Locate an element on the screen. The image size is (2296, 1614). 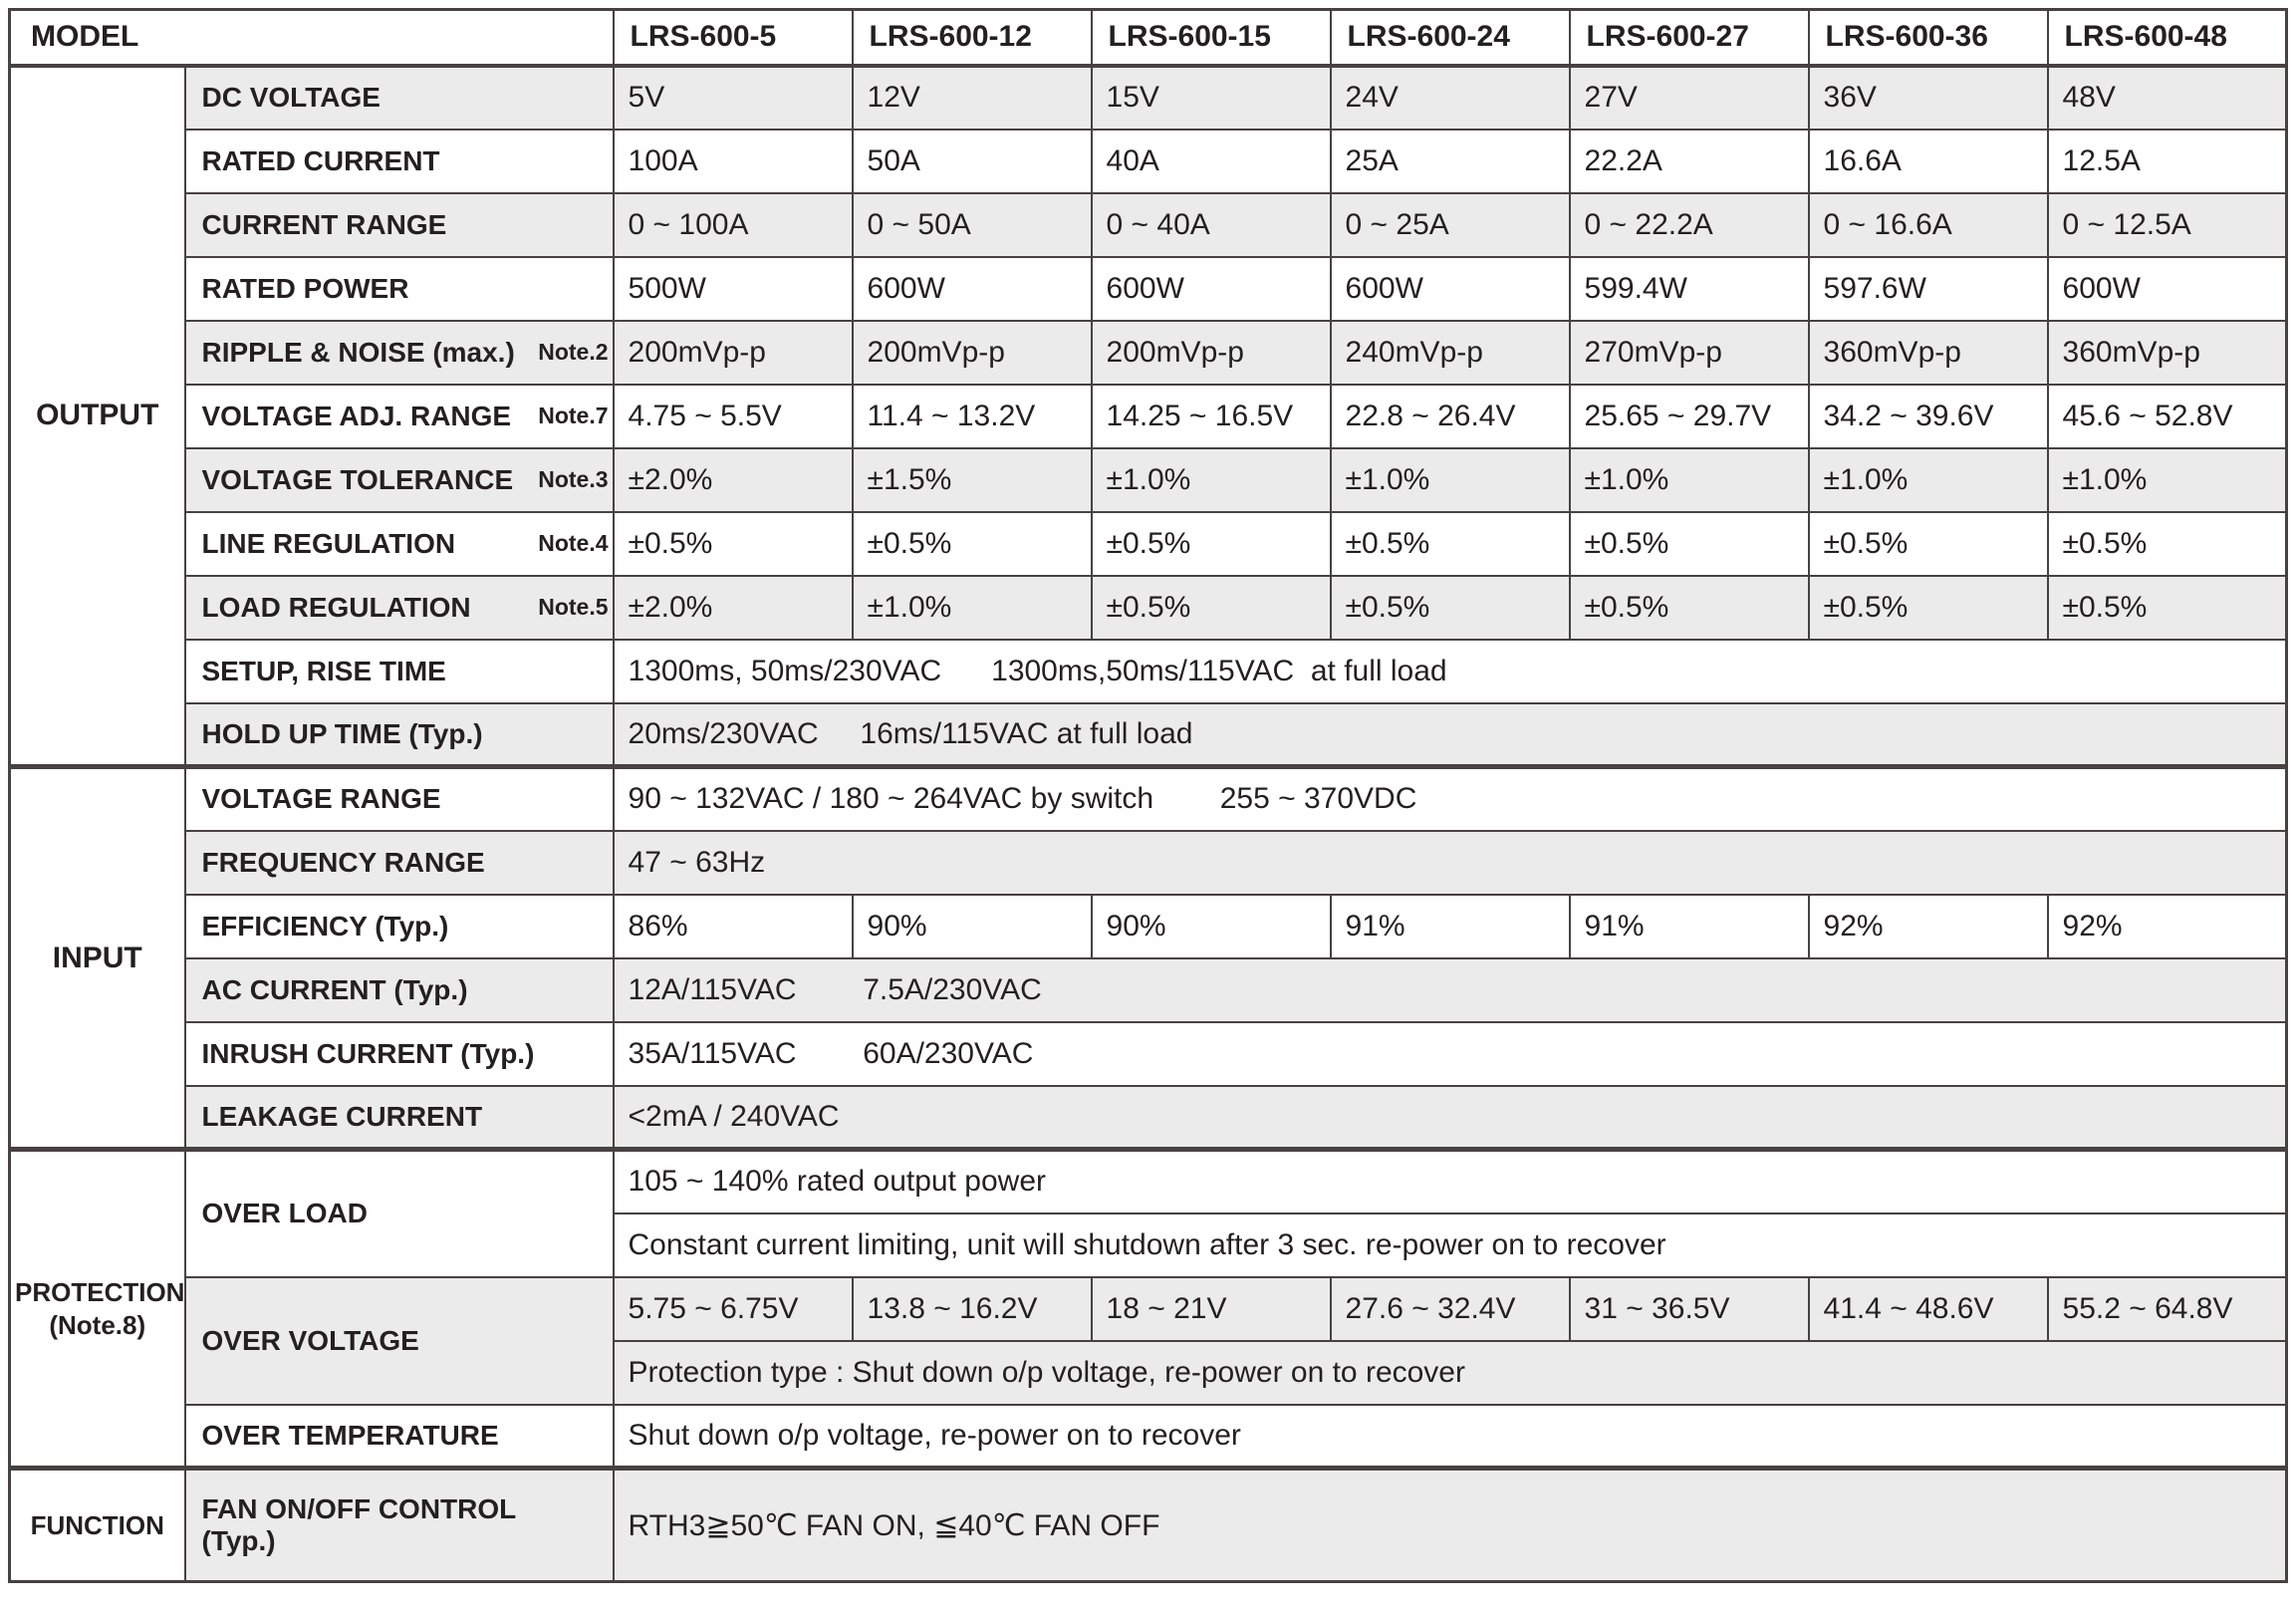
model-column-header: LRS-600-15 is located at coordinates (1211, 38).